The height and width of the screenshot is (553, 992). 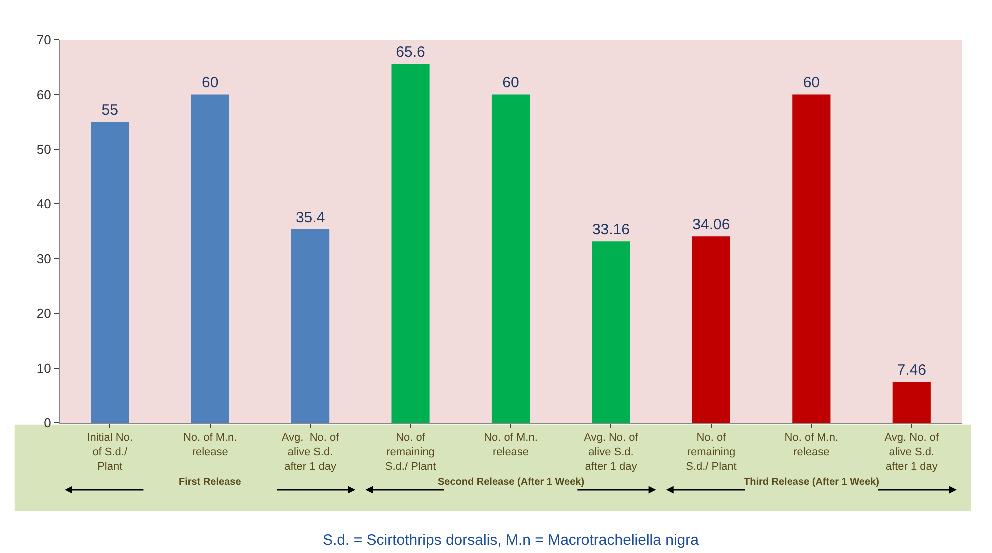 What do you see at coordinates (511, 482) in the screenshot?
I see `text: Second Release (After 1 Week)` at bounding box center [511, 482].